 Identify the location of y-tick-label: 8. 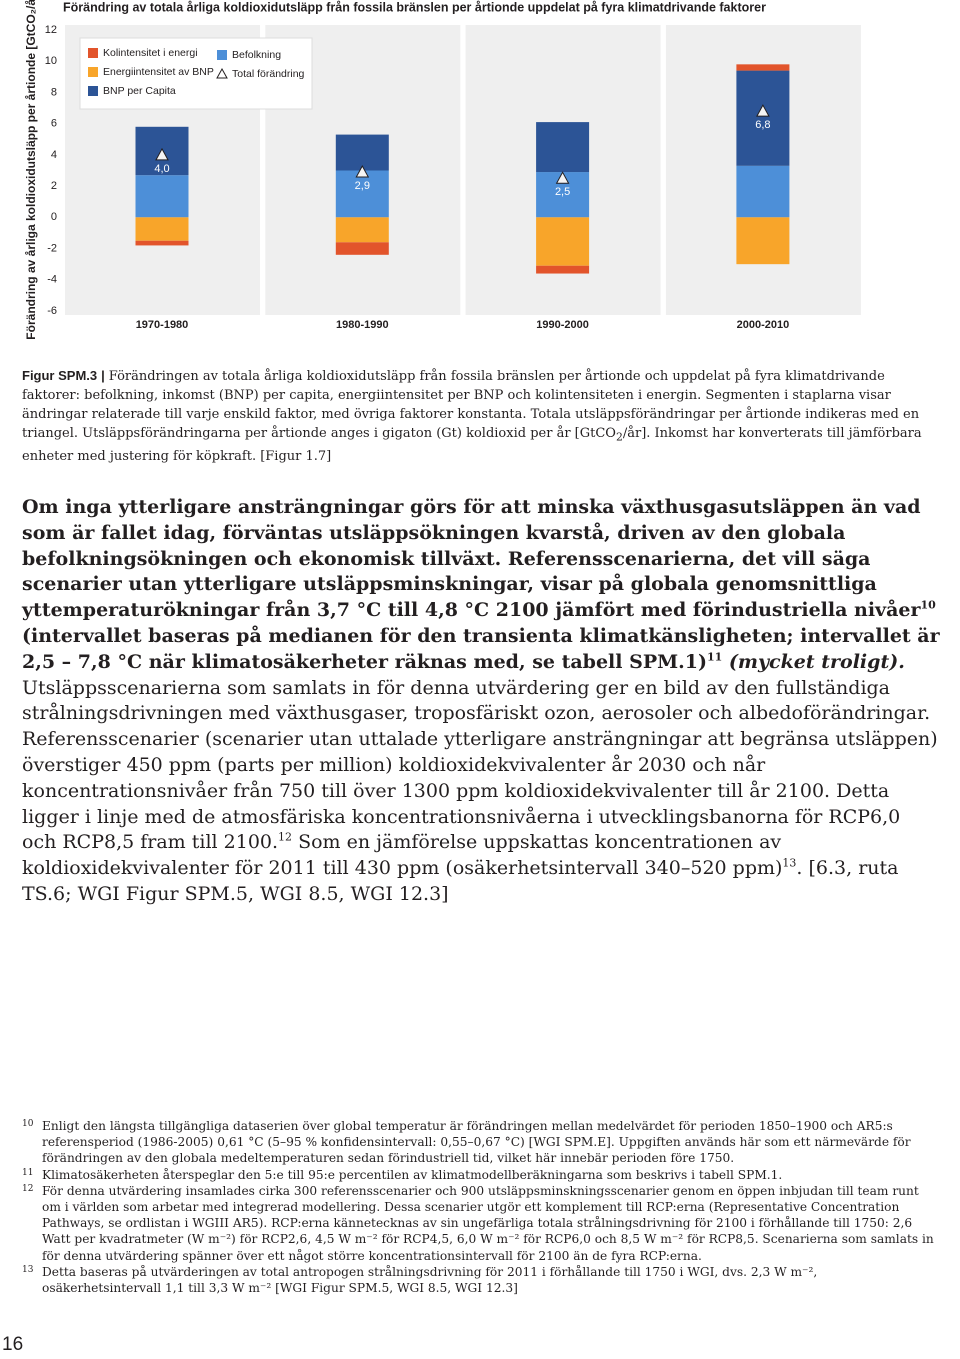
(54, 92).